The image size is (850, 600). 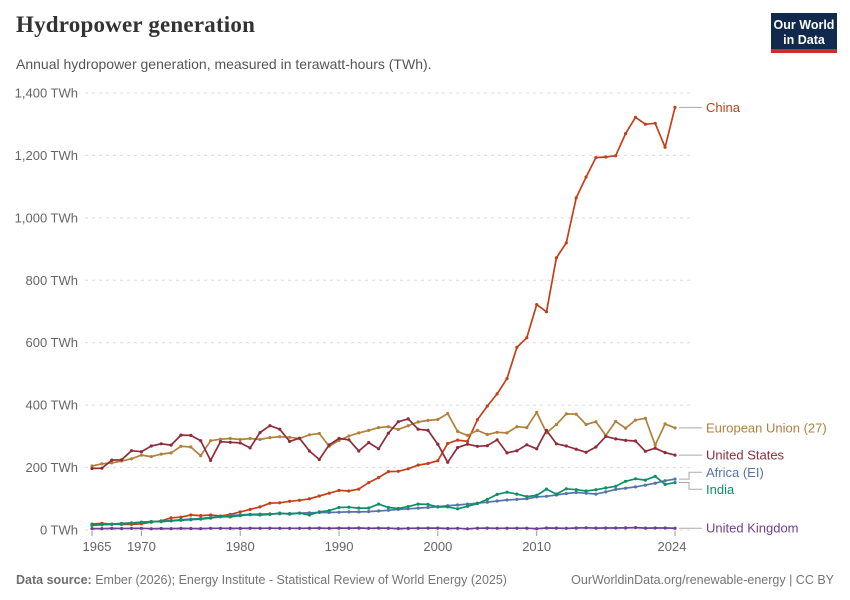 What do you see at coordinates (339, 546) in the screenshot?
I see `x-axis-label: 1990` at bounding box center [339, 546].